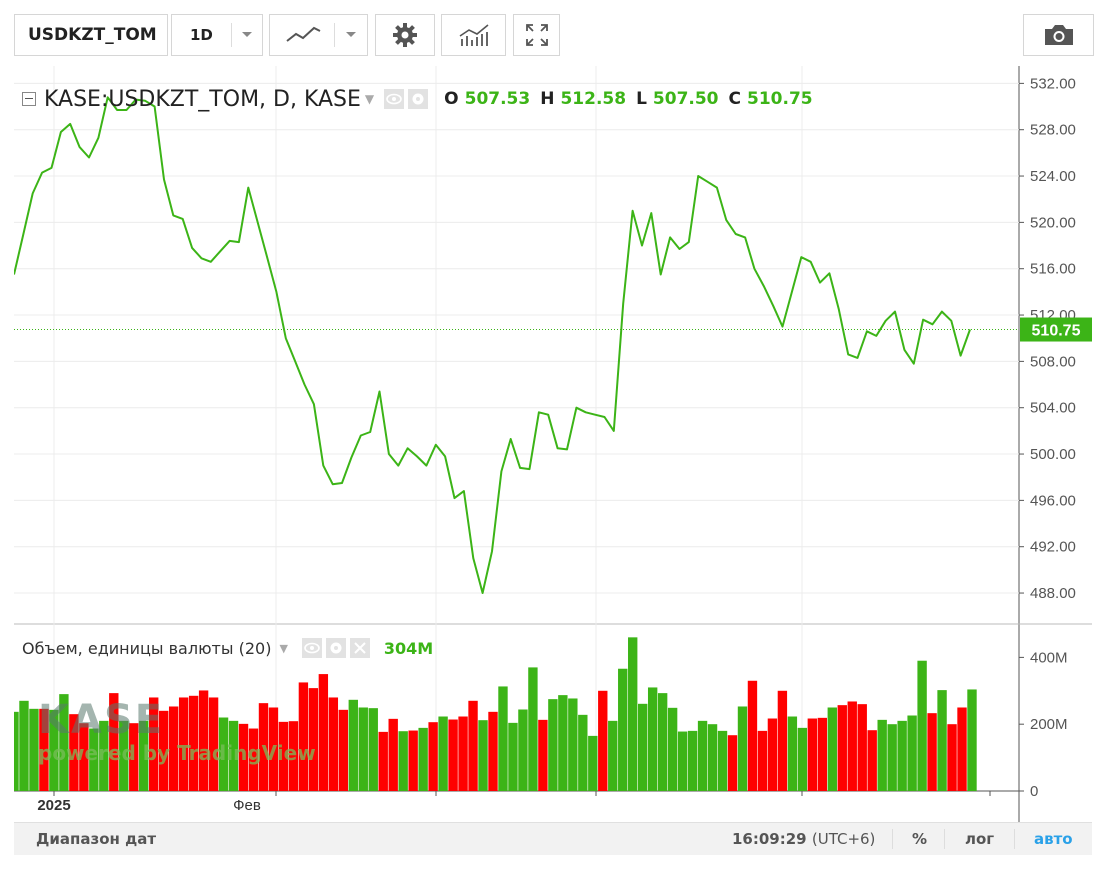 This screenshot has height=872, width=1106. Describe the element at coordinates (1053, 839) in the screenshot. I see `auto-scale-toggle: авто` at that location.